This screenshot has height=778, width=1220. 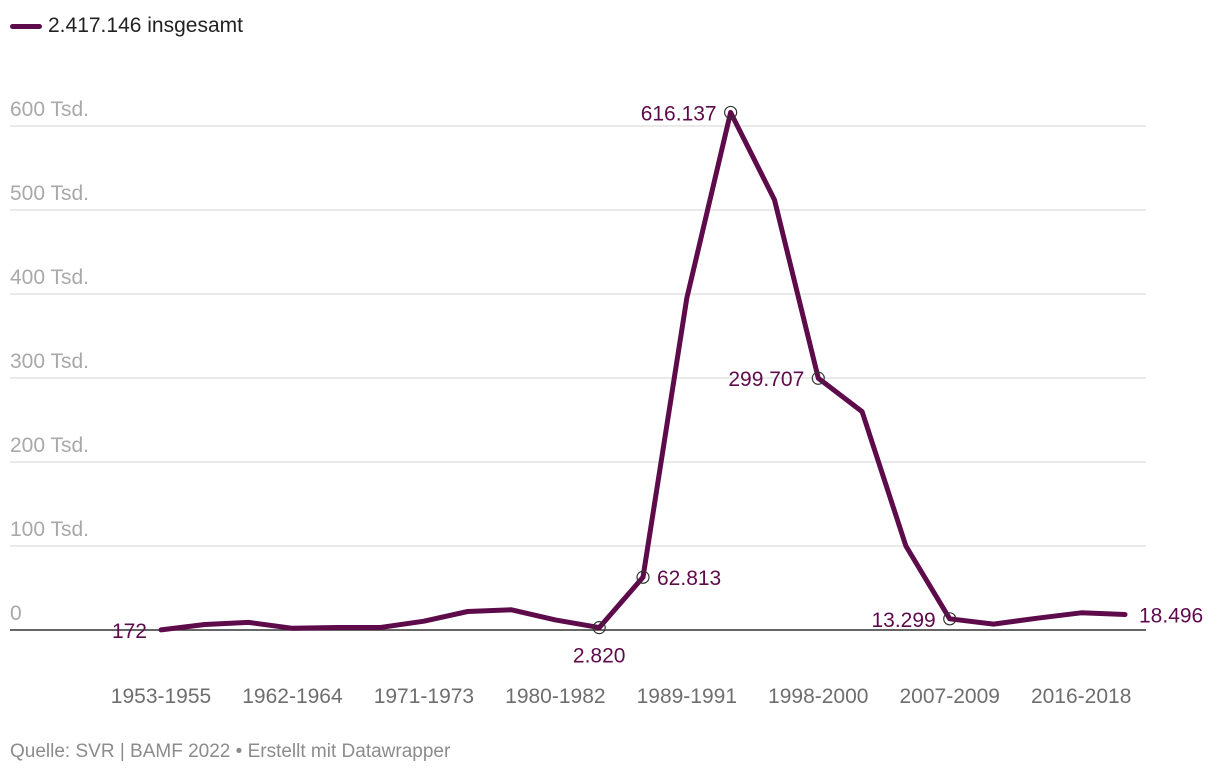 I want to click on y-tick-label: 500 Tsd., so click(x=49, y=193).